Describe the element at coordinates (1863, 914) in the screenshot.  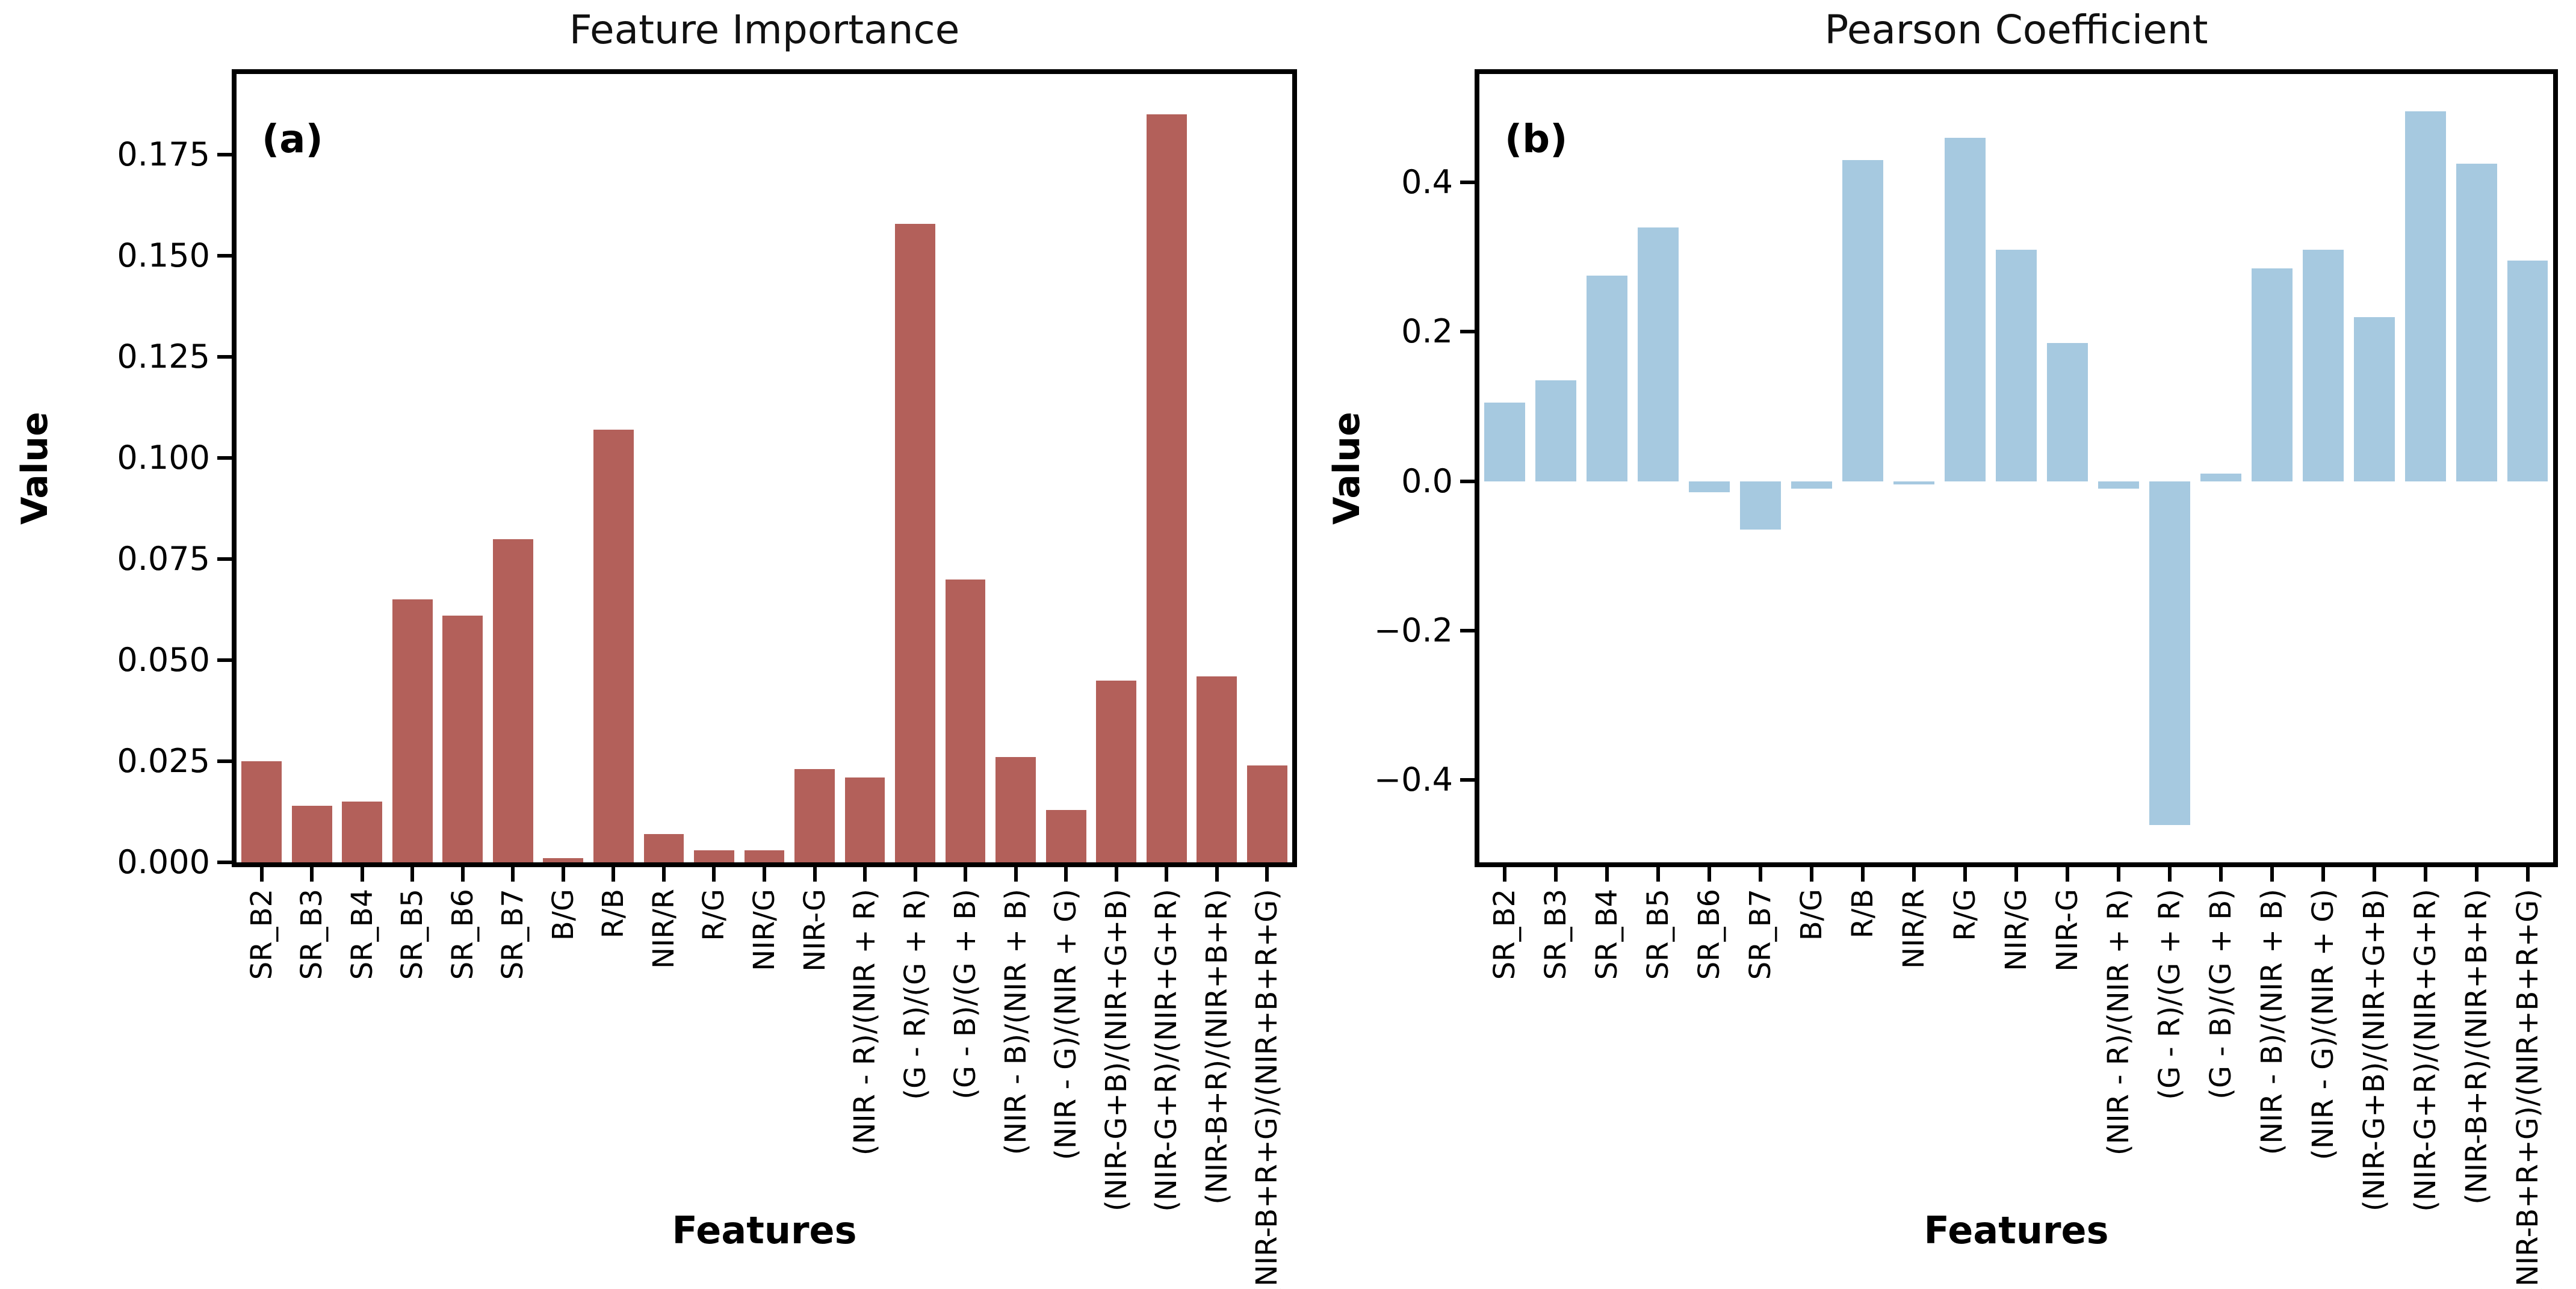
I see `x-tick-label: R/B` at that location.